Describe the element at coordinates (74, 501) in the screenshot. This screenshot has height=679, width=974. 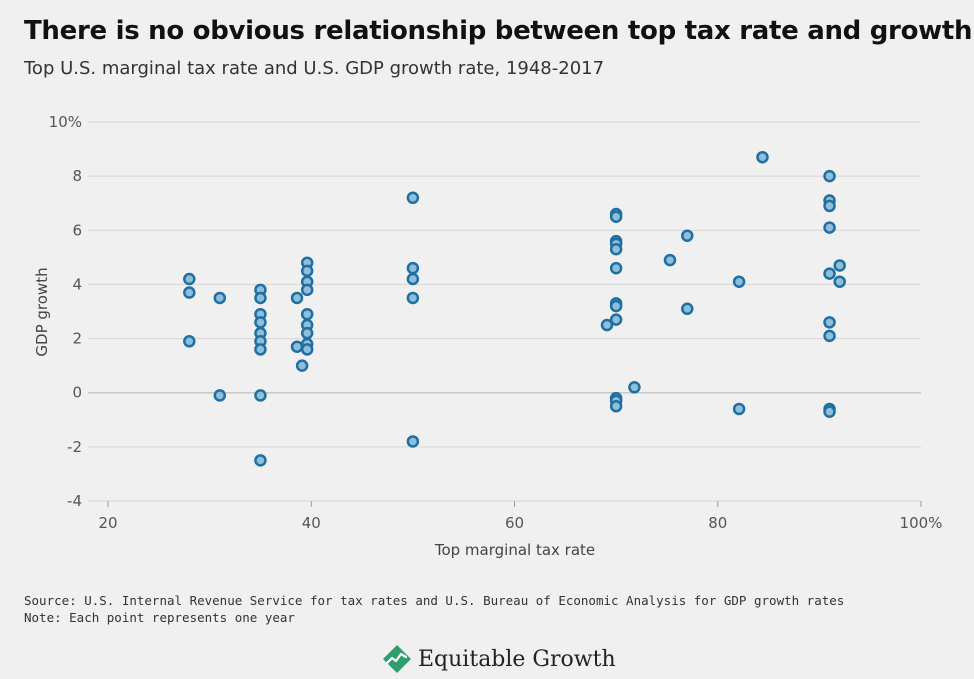
I see `y-tick-label: -4` at that location.